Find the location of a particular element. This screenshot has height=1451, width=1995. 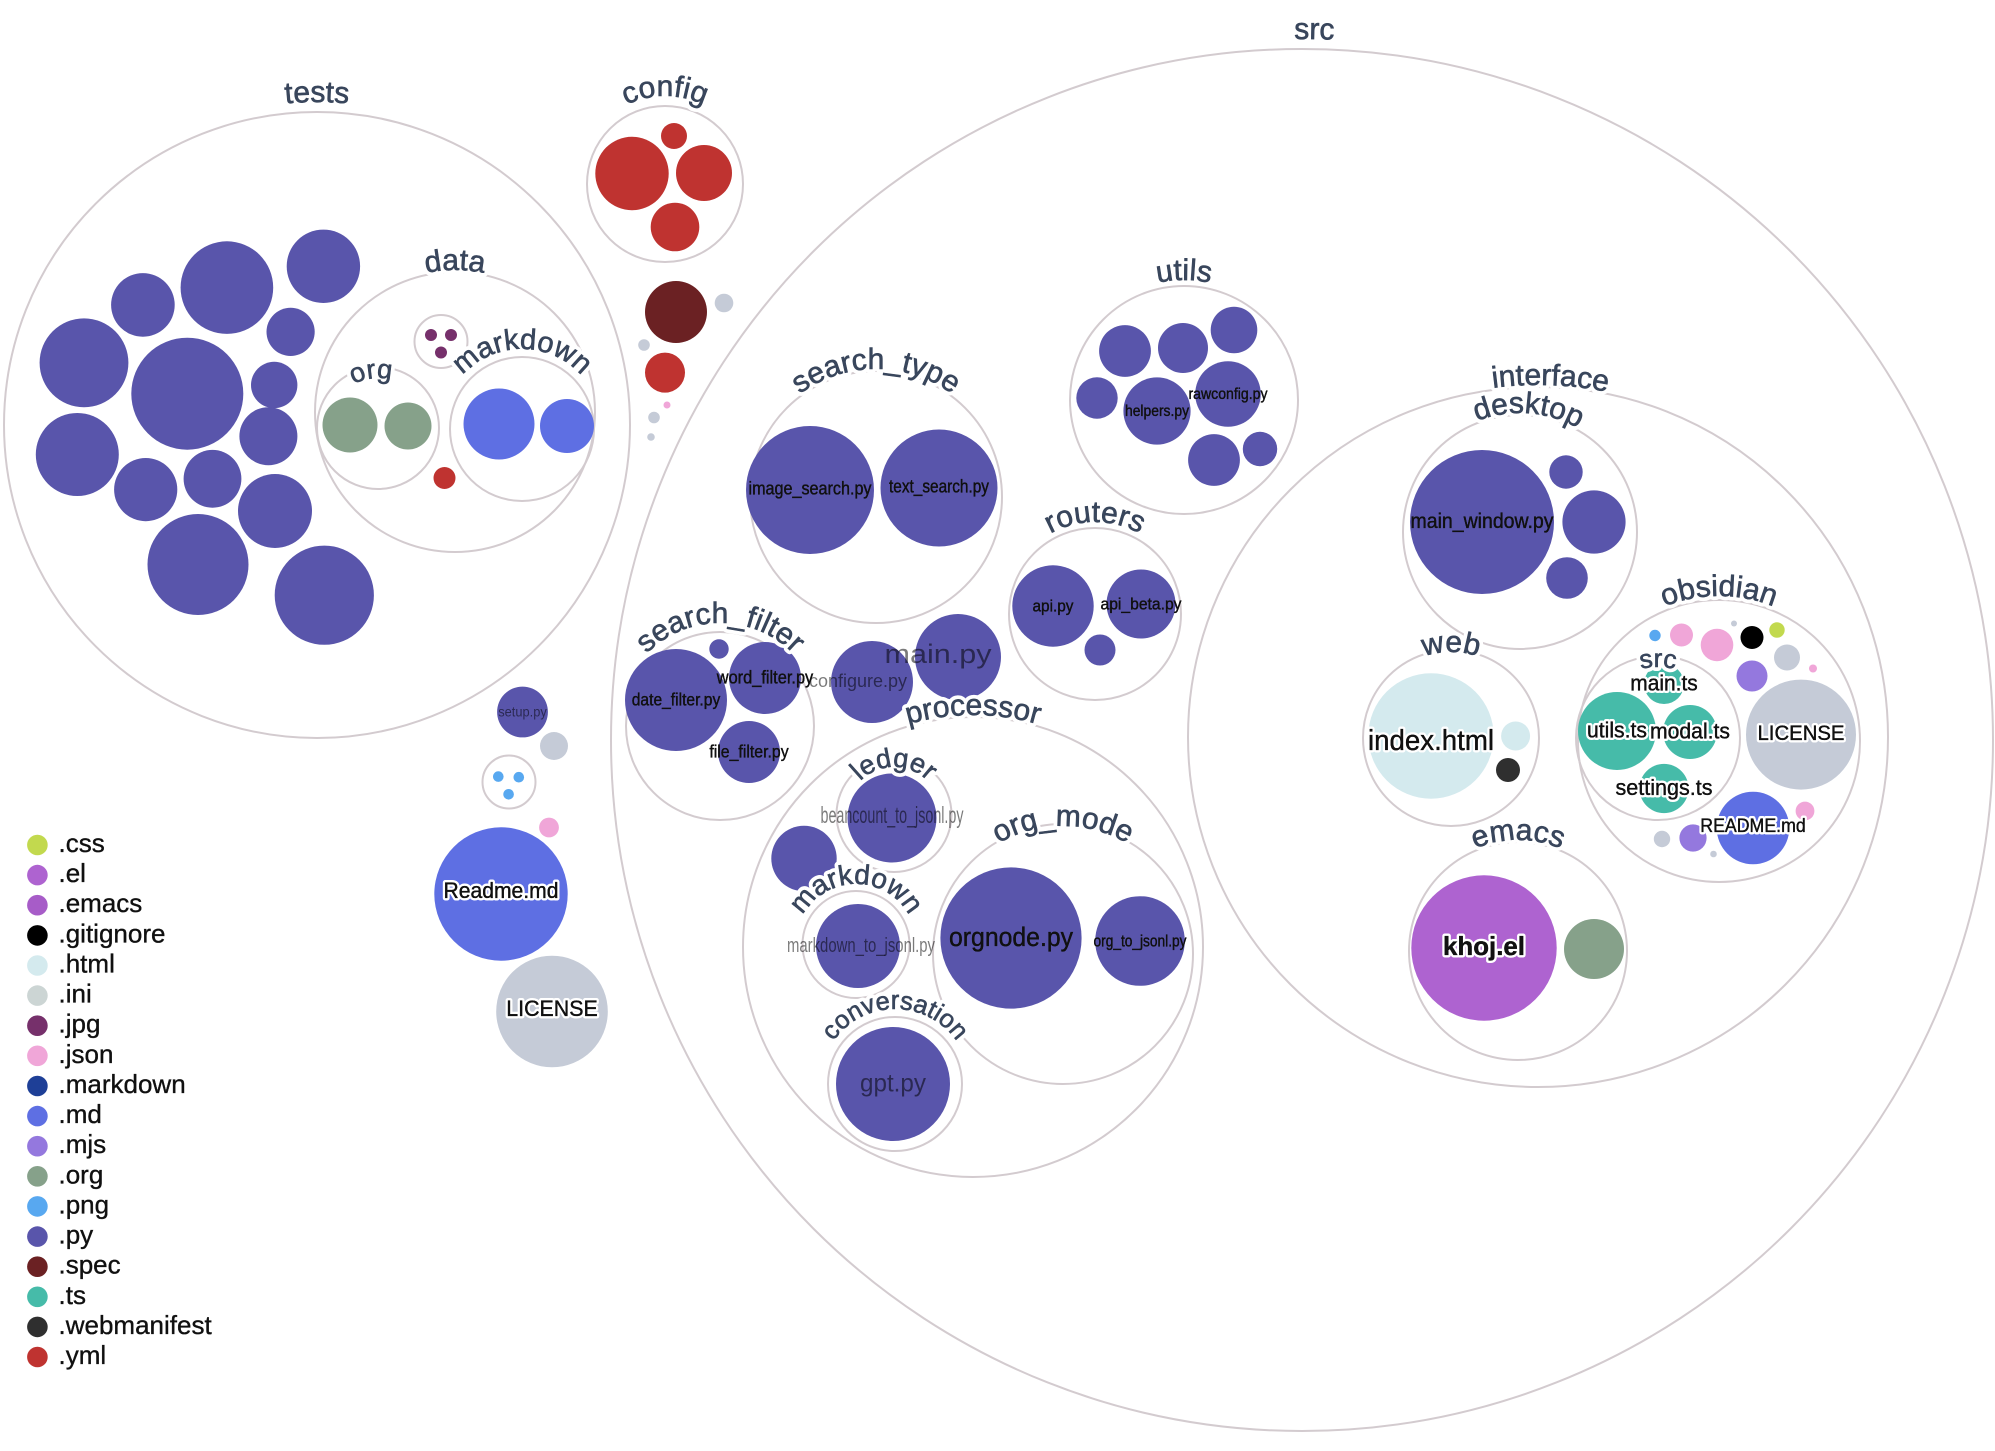

svg-text: .yml is located at coordinates (83, 1355).